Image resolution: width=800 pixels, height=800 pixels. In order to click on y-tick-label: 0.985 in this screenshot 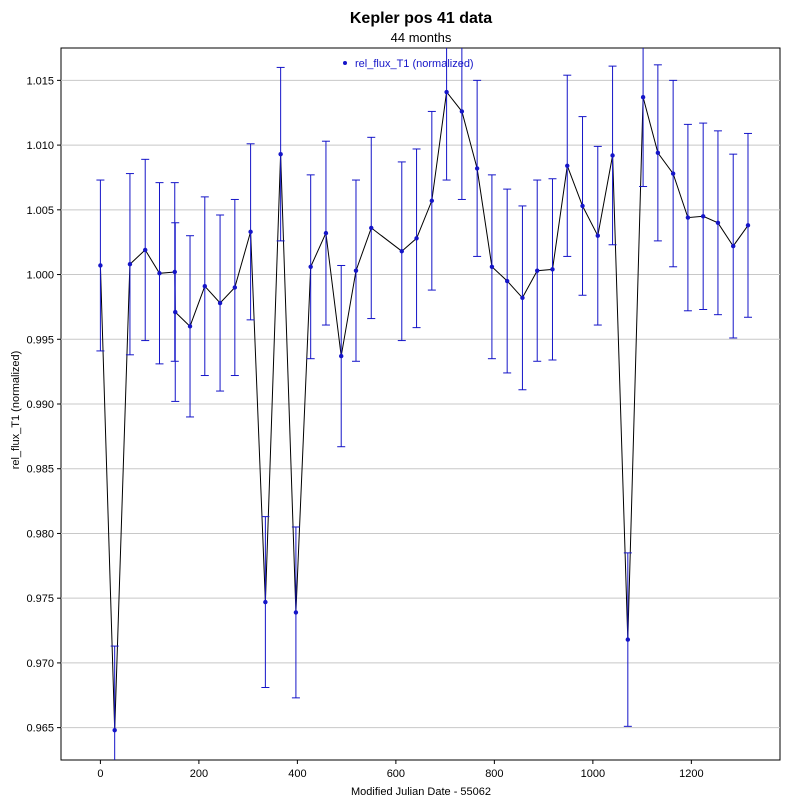, I will do `click(40, 470)`.